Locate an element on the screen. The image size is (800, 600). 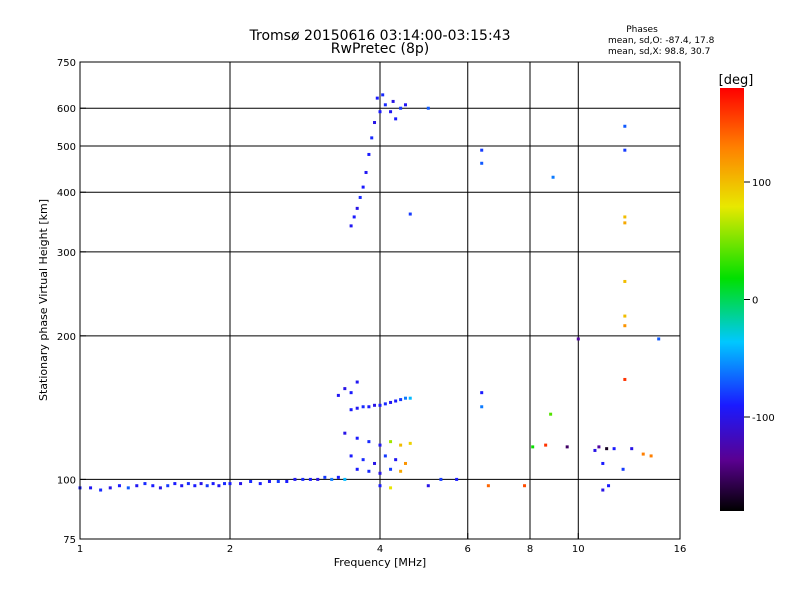
x-tick-label: 8 is located at coordinates (530, 549).